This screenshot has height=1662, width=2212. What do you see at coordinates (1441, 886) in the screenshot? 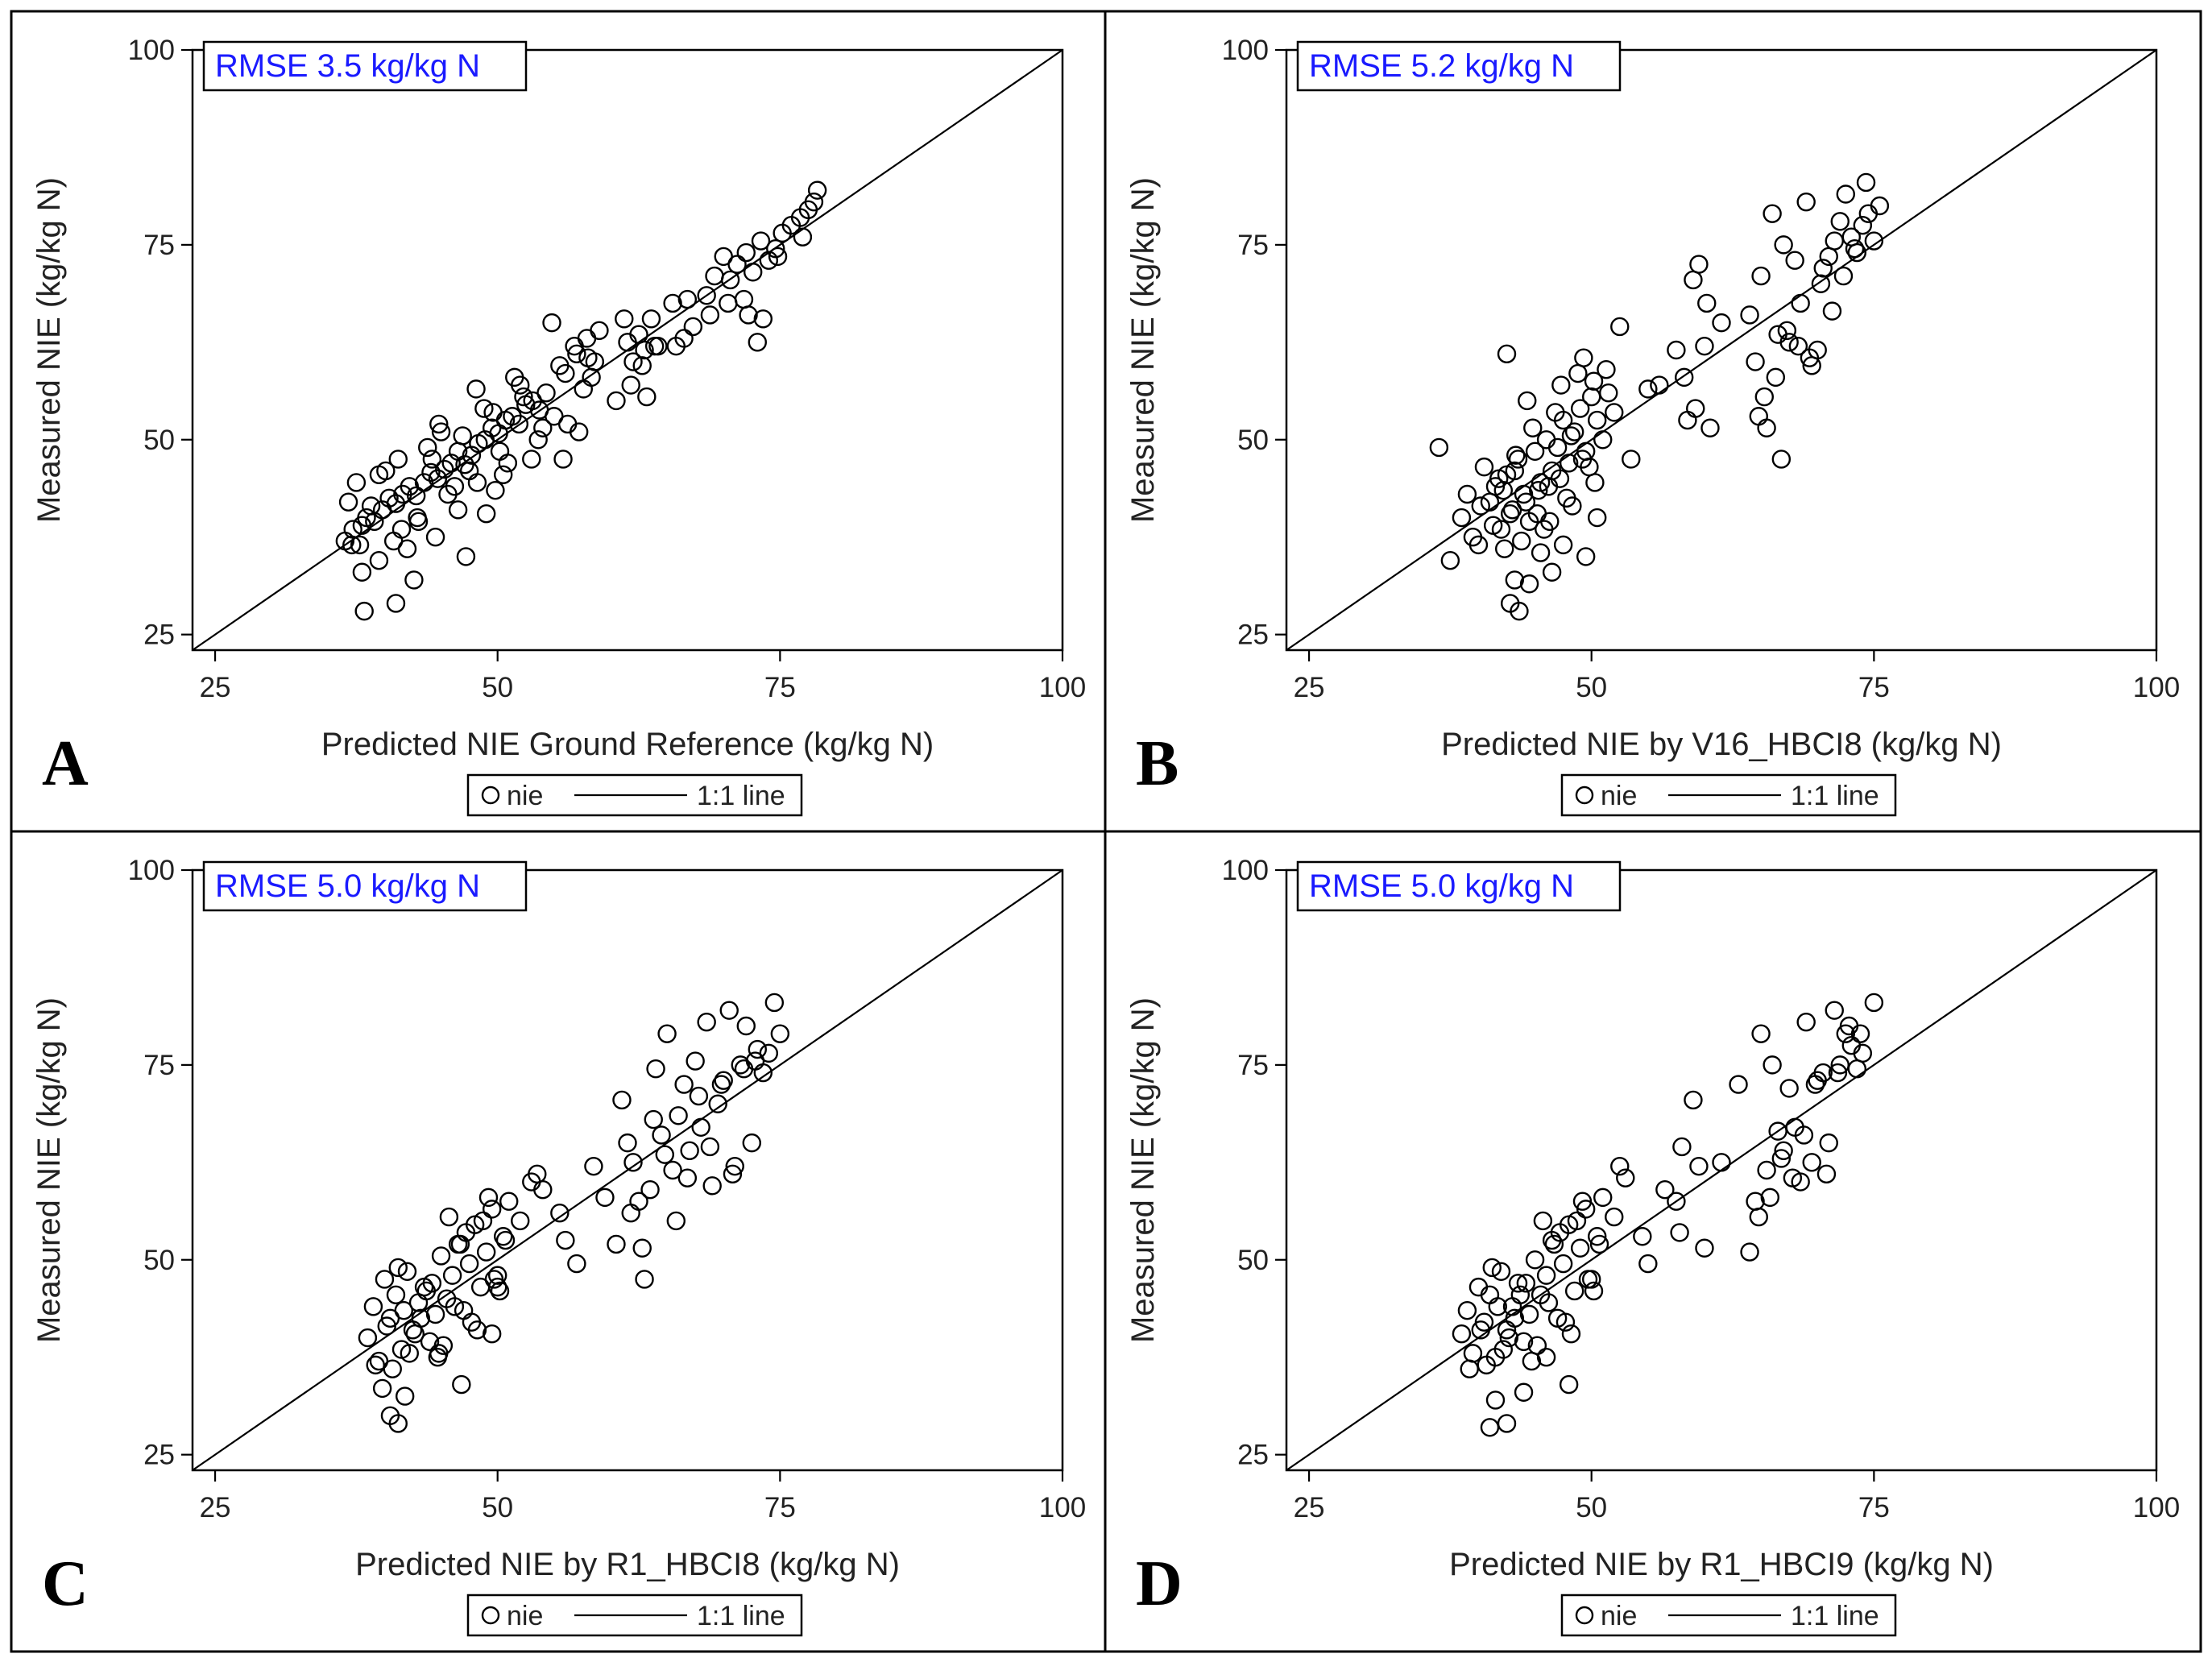
I see `rmse-text: RMSE 5.0 kg/kg N` at bounding box center [1441, 886].